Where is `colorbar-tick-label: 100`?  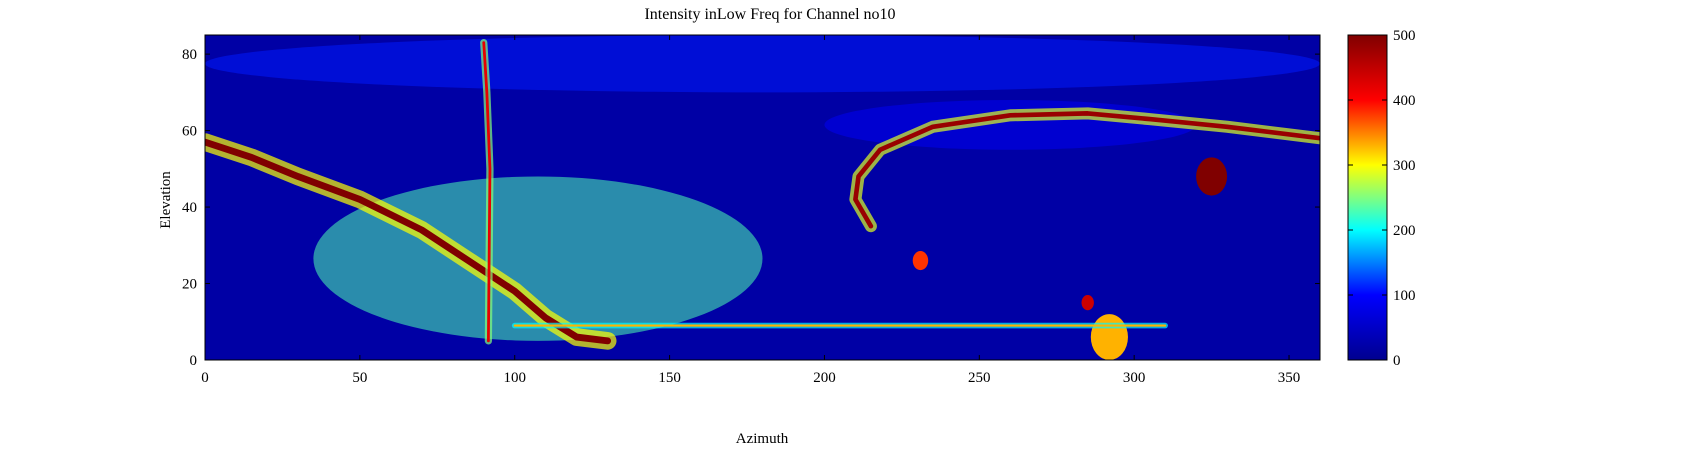 colorbar-tick-label: 100 is located at coordinates (1404, 296).